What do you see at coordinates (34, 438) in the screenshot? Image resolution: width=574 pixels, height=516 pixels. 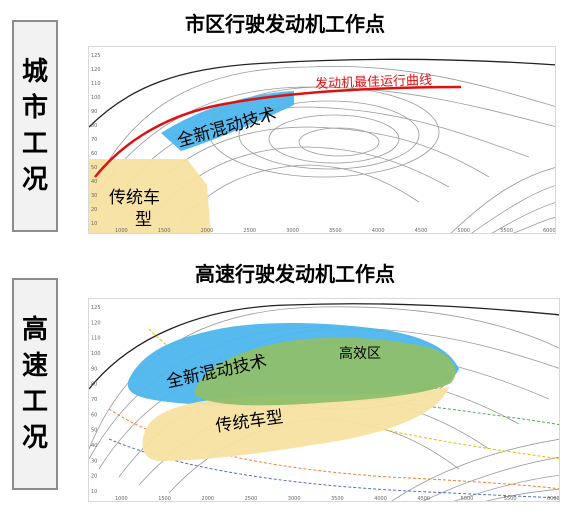 I see `highway-label-char-4: 况` at bounding box center [34, 438].